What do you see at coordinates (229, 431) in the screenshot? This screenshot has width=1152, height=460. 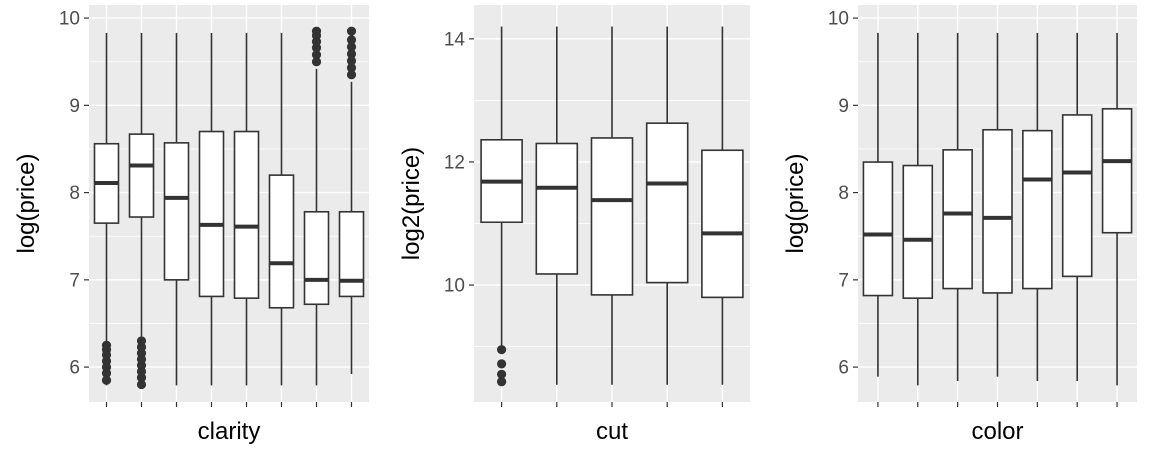 I see `x-axis-label: clarity` at bounding box center [229, 431].